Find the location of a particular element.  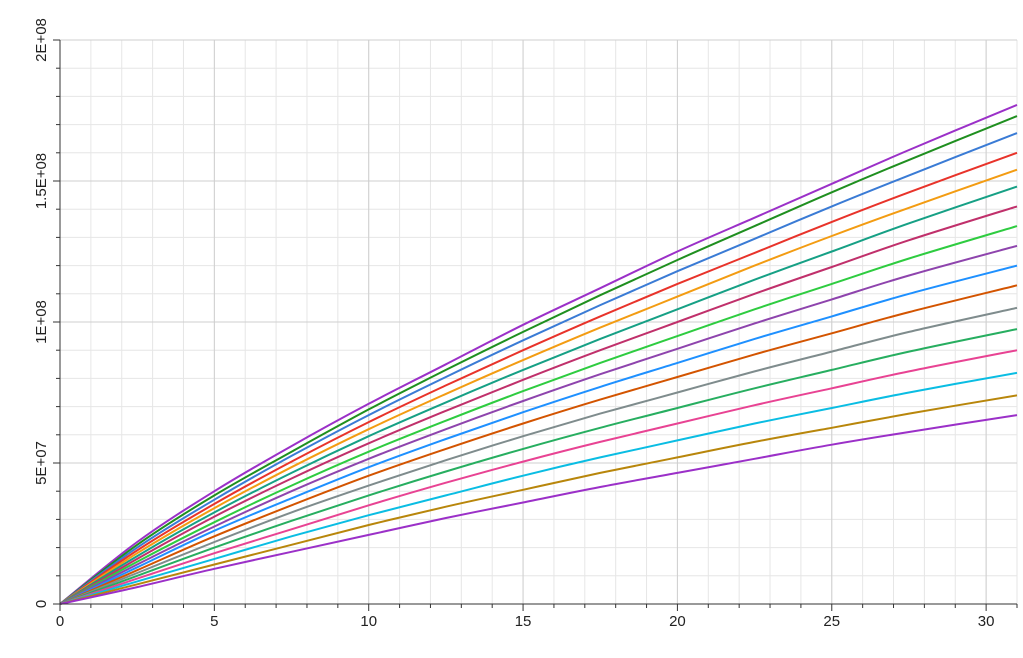

y-tick-label: 1.5E+08 is located at coordinates (41, 181).